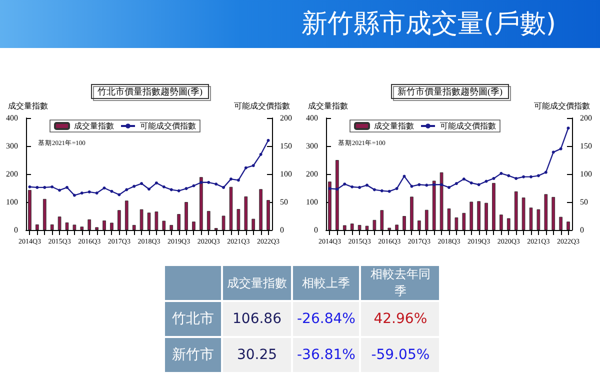  Describe the element at coordinates (584, 202) in the screenshot. I see `y2-tick-label: 50` at that location.